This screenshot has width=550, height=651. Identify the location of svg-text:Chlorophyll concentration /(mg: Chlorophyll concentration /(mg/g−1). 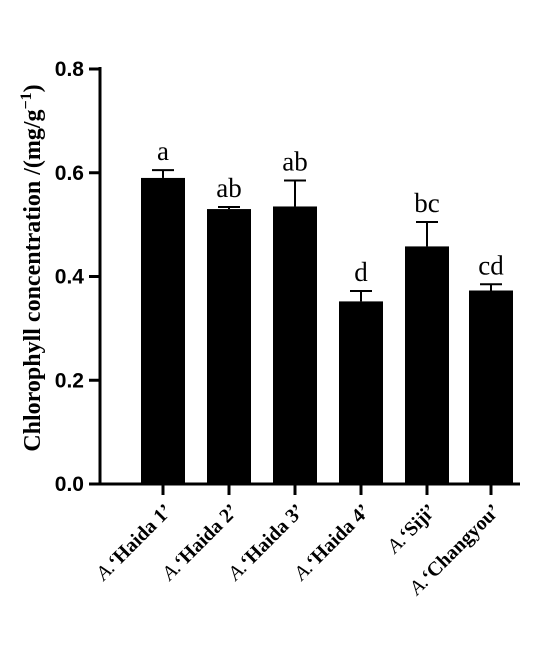
(32, 267).